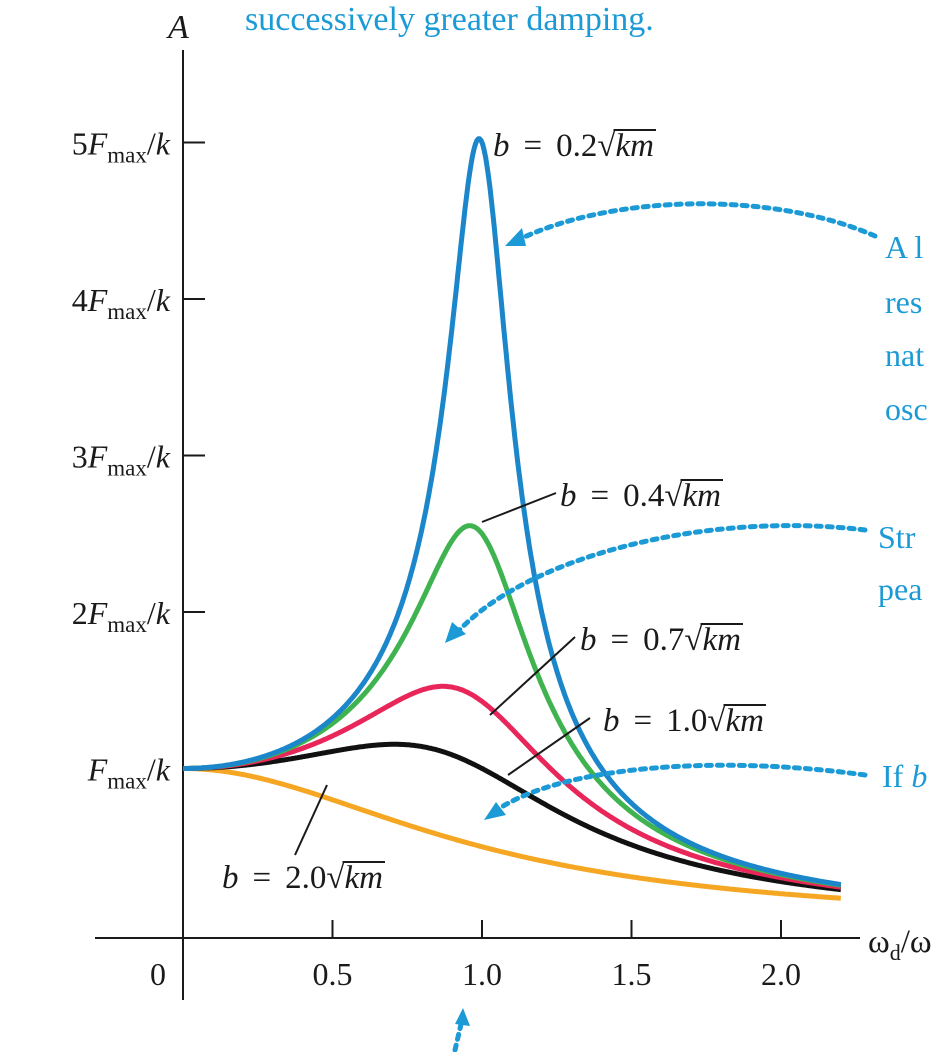 This screenshot has width=951, height=1052. I want to click on annotation-0: A l, so click(904, 247).